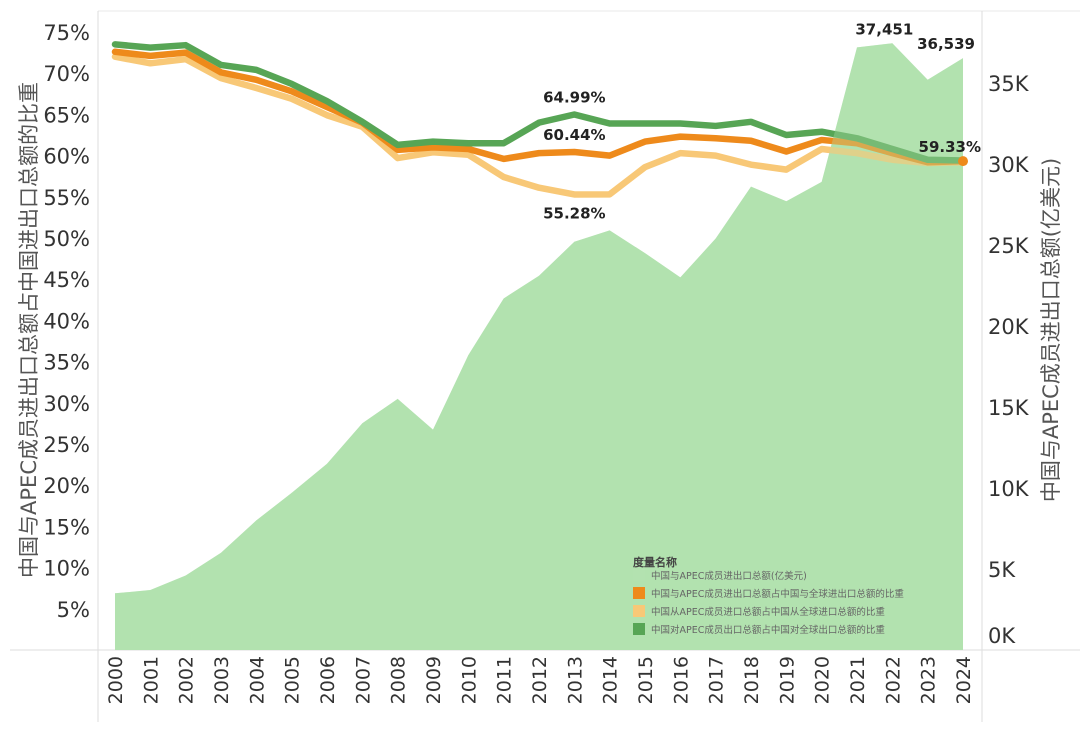  Describe the element at coordinates (433, 147) in the screenshot. I see `point-total-share-2009` at that location.